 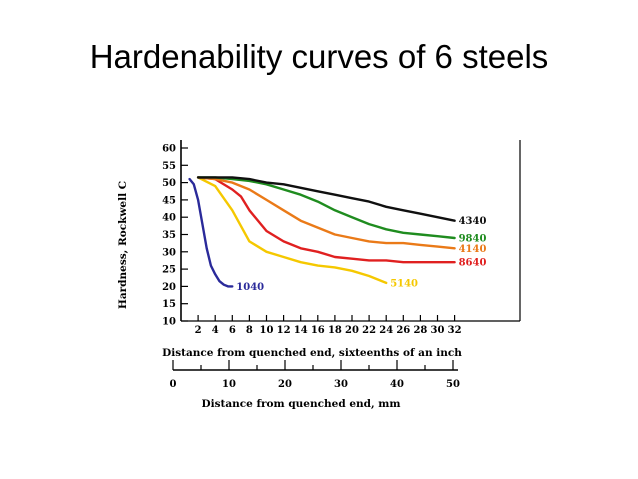 What do you see at coordinates (249, 330) in the screenshot?
I see `x-tick-label: 8` at bounding box center [249, 330].